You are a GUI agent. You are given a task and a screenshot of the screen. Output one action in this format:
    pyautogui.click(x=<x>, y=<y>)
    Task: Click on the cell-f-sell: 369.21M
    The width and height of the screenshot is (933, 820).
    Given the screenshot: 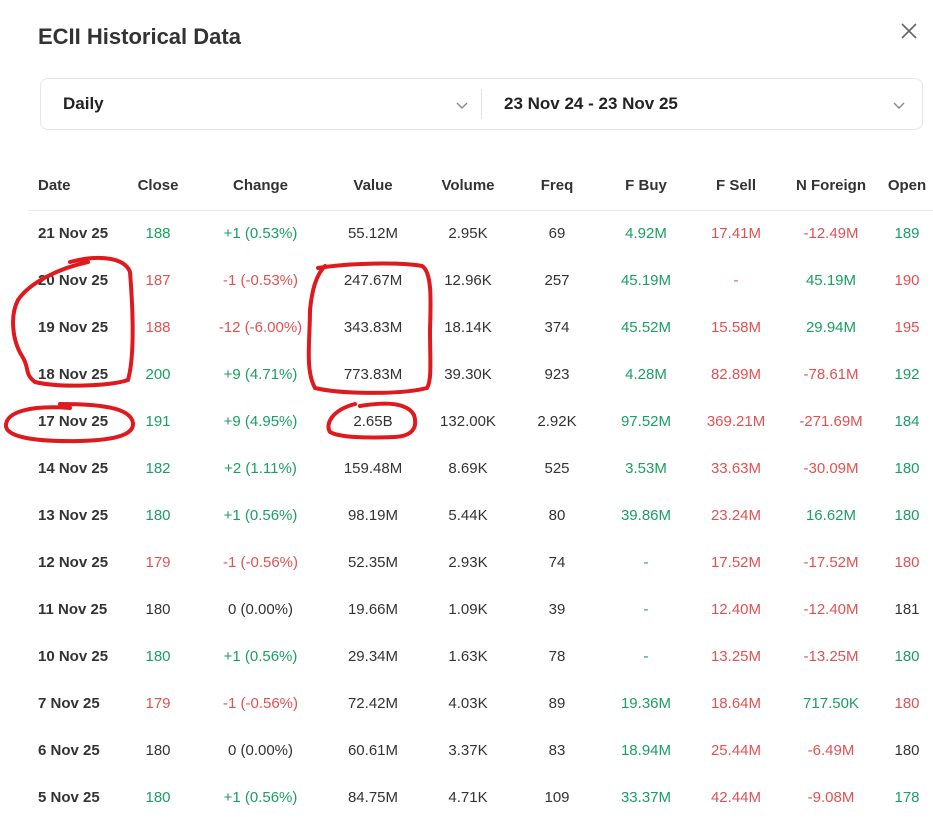 What is the action you would take?
    pyautogui.click(x=736, y=421)
    